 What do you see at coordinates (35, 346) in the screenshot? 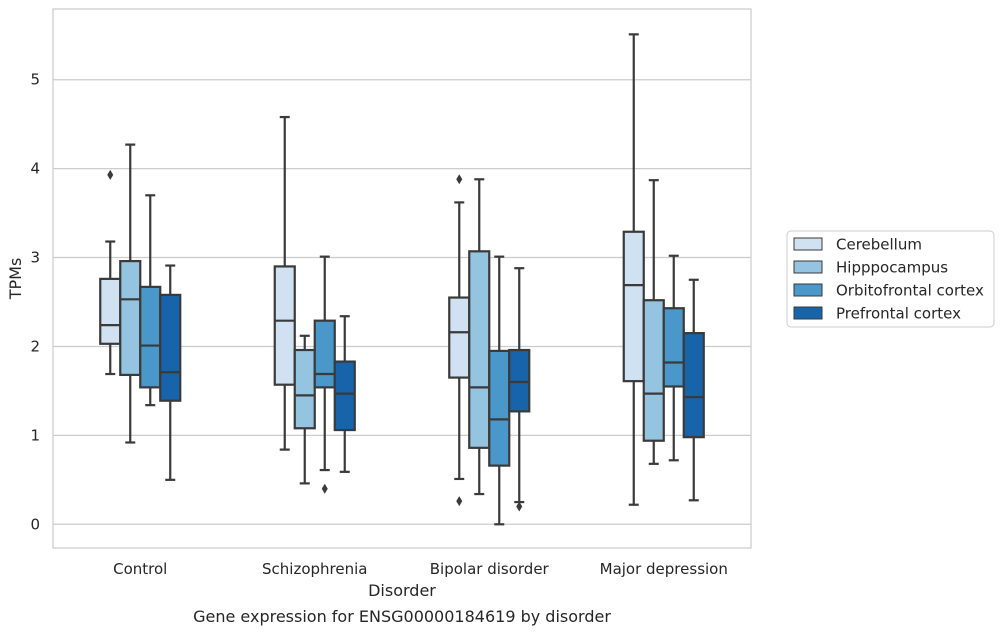
I see `y-tick-label: 2` at bounding box center [35, 346].